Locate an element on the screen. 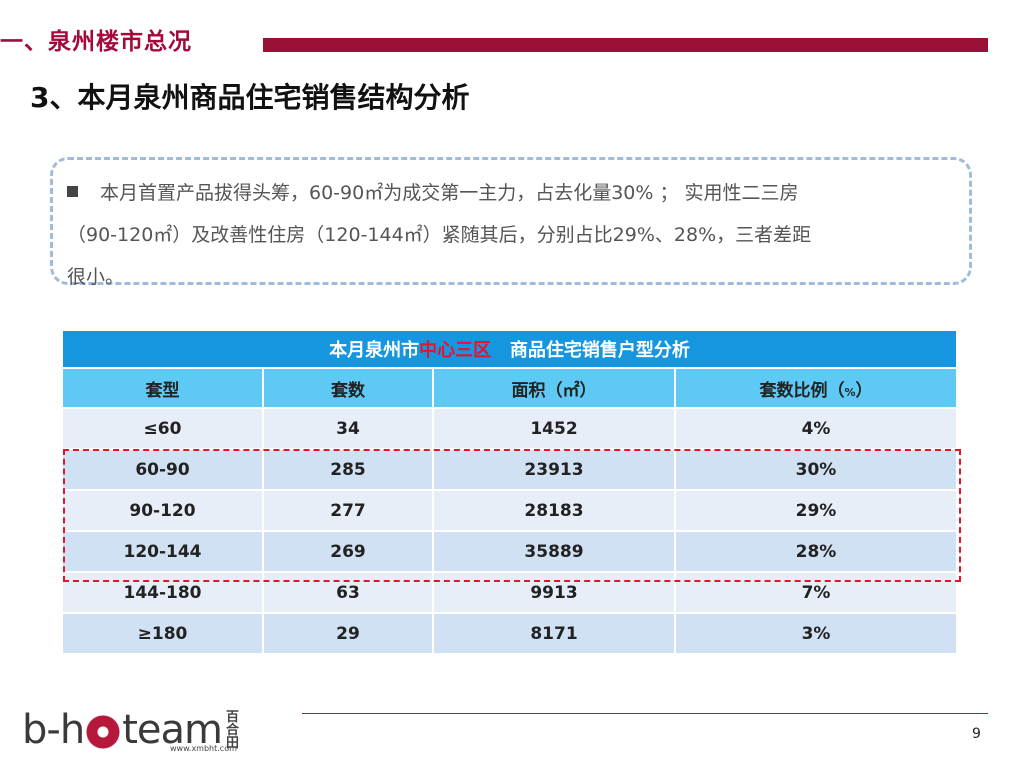 The height and width of the screenshot is (768, 1024). company-logo: b-h team 百合田 www.xmbht.com is located at coordinates (130, 730).